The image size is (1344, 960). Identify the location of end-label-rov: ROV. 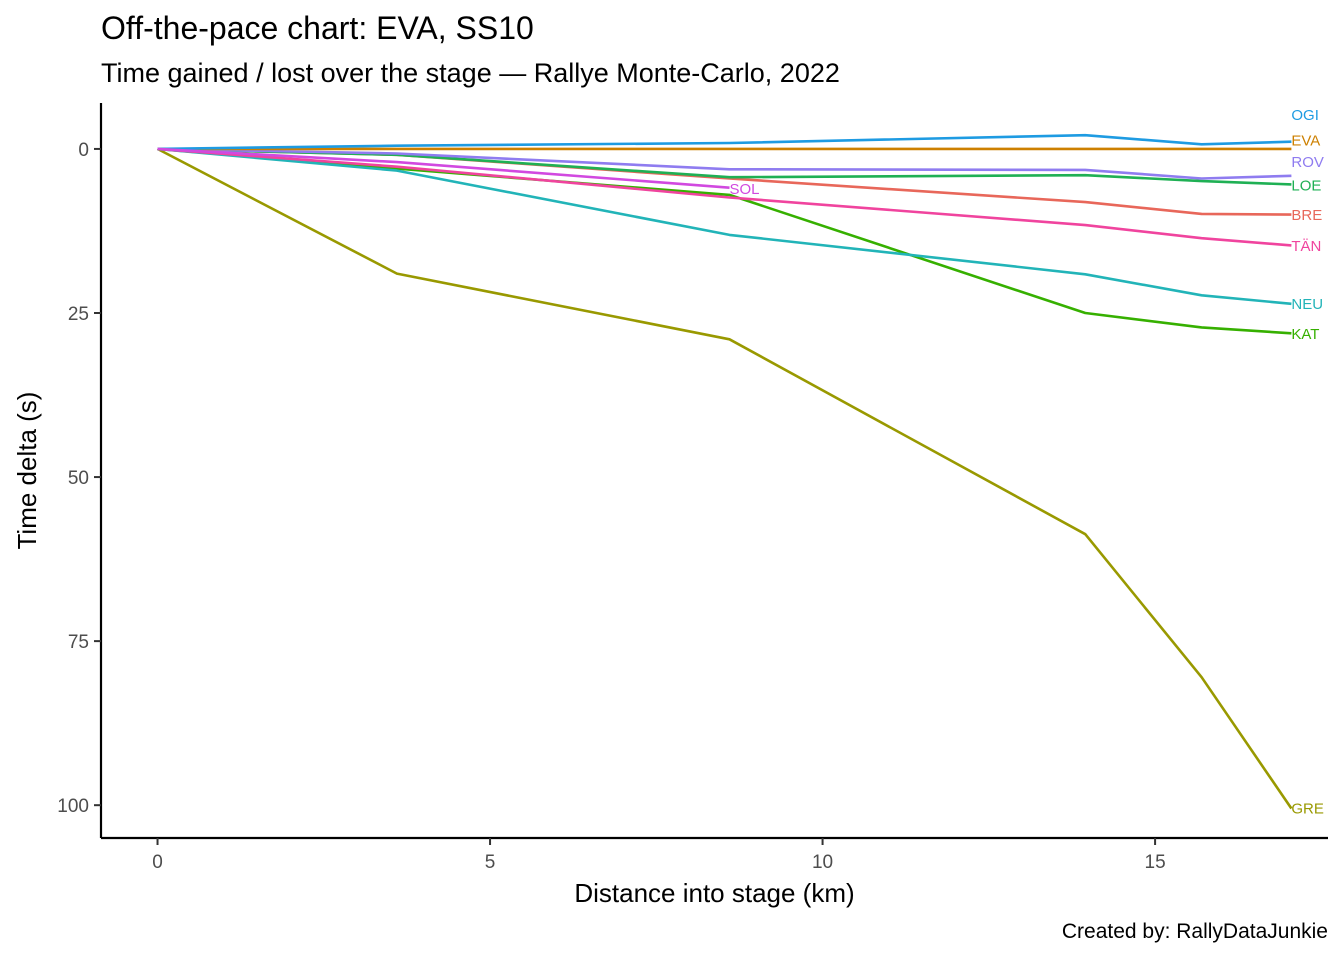
(1307, 162).